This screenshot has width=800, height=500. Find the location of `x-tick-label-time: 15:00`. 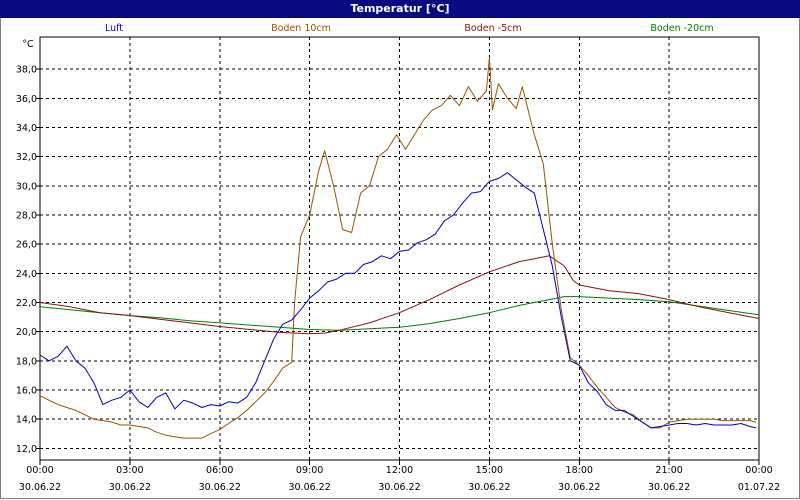

x-tick-label-time: 15:00 is located at coordinates (489, 470).